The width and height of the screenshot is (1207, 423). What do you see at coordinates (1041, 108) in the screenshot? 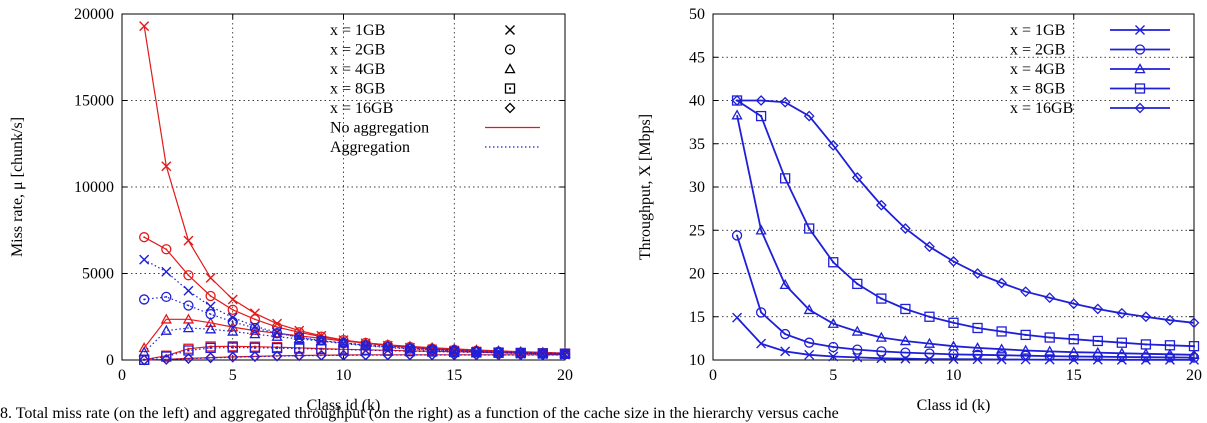
I see `legend-label: x = 16GB` at bounding box center [1041, 108].